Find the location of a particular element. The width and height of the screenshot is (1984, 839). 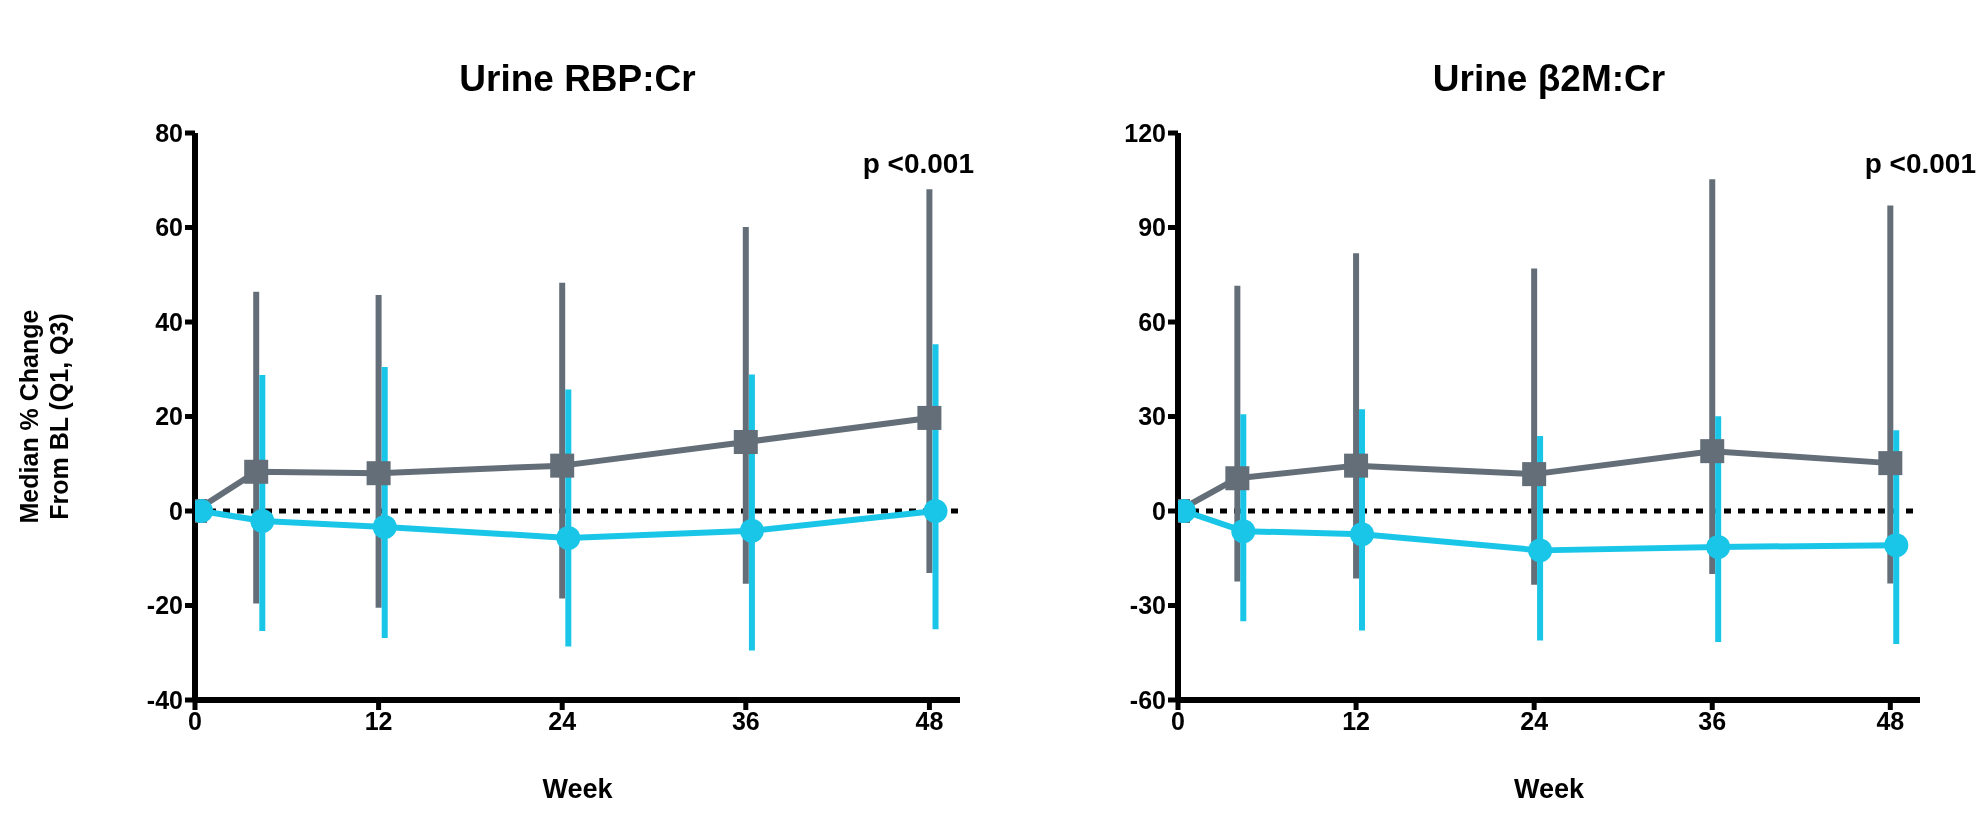

y-tick-label: 20 is located at coordinates (169, 416).